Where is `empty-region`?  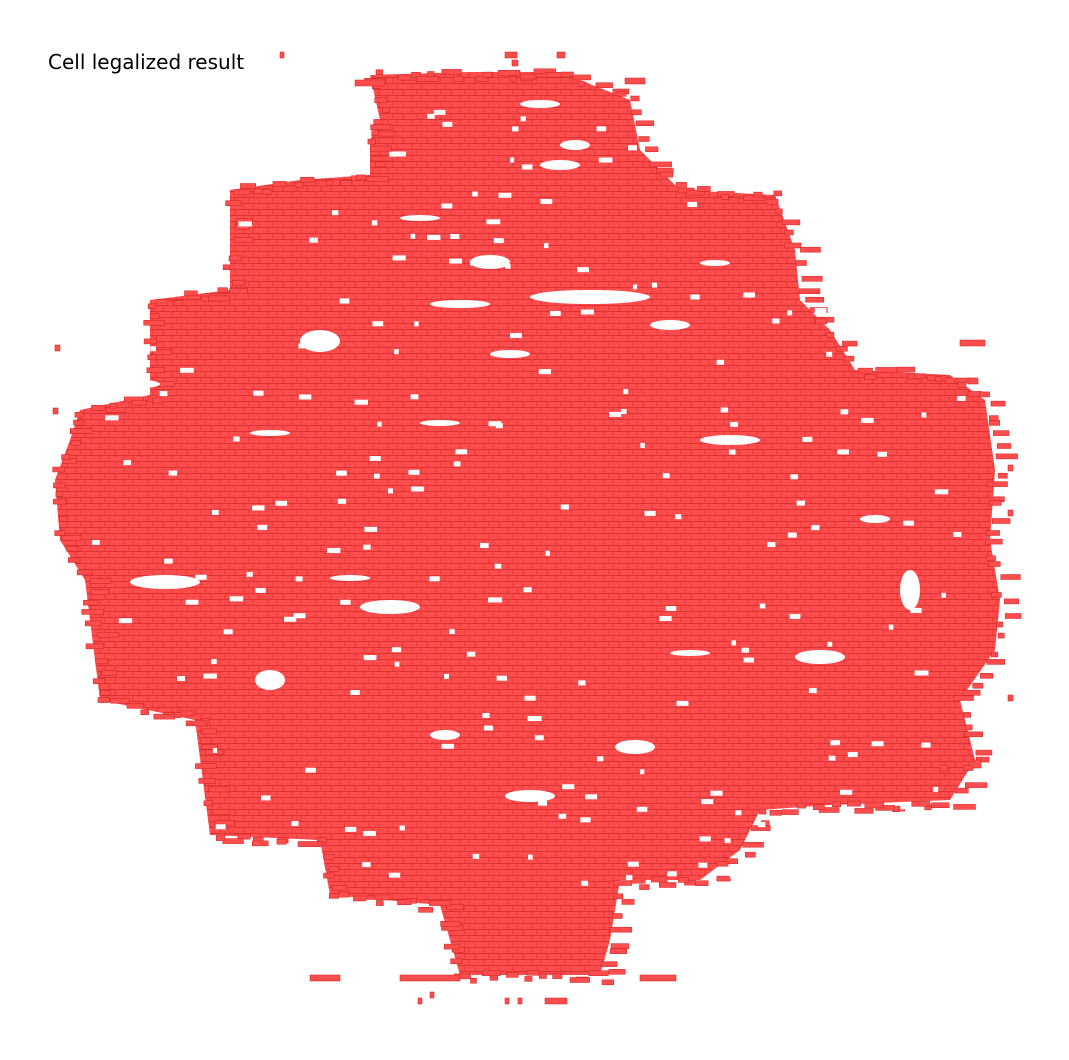
empty-region is located at coordinates (730, 440).